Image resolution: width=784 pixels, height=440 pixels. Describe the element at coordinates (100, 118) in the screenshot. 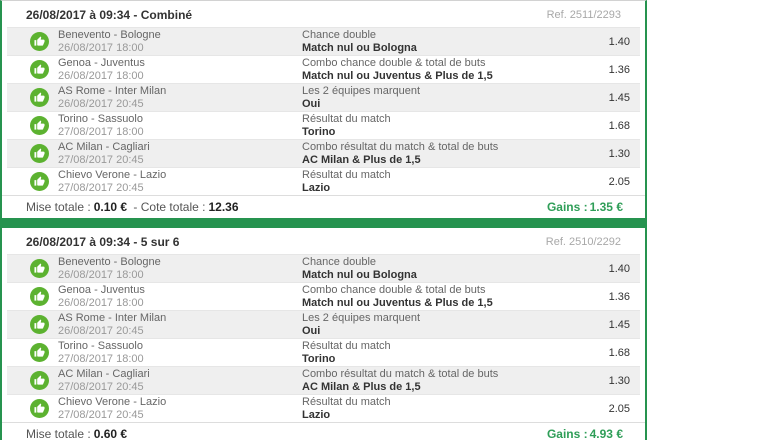

I see `match-name: Torino - Sassuolo` at that location.